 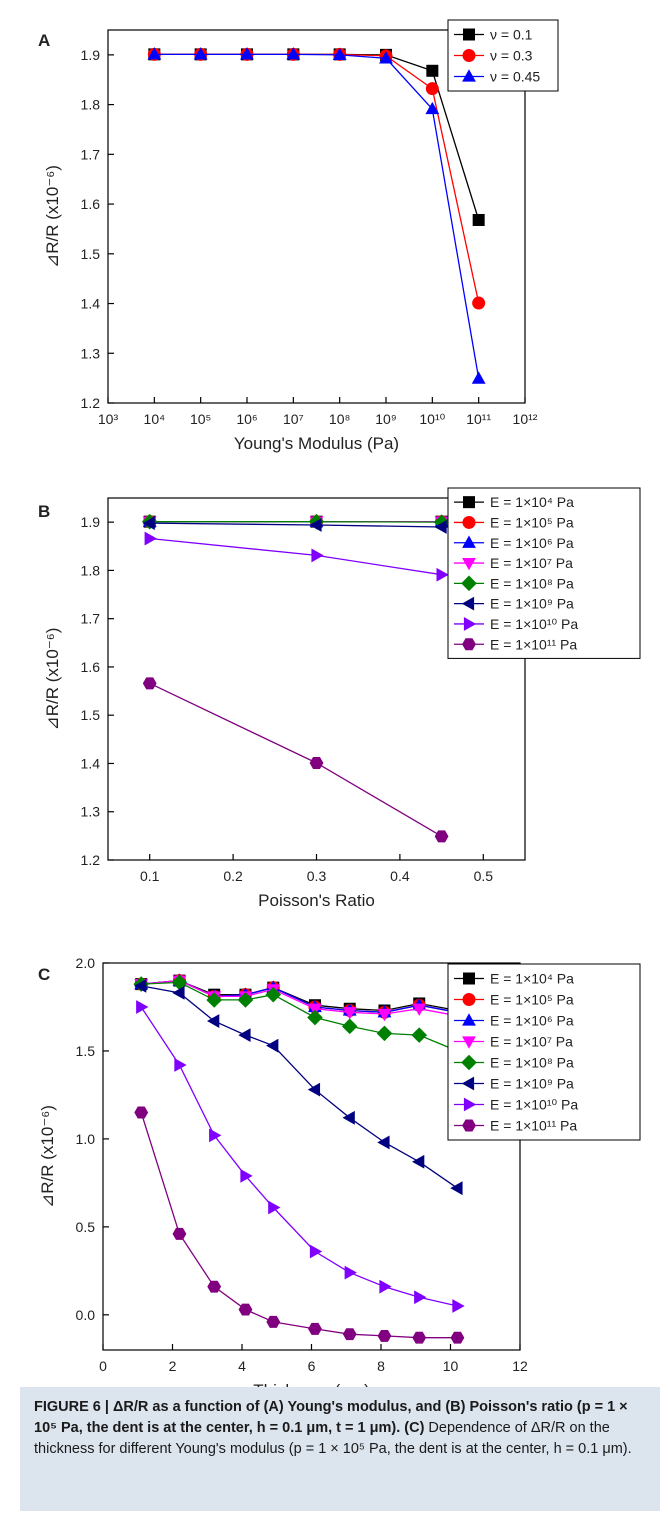 I want to click on caption-panel-c-label: (C), so click(x=412, y=1428).